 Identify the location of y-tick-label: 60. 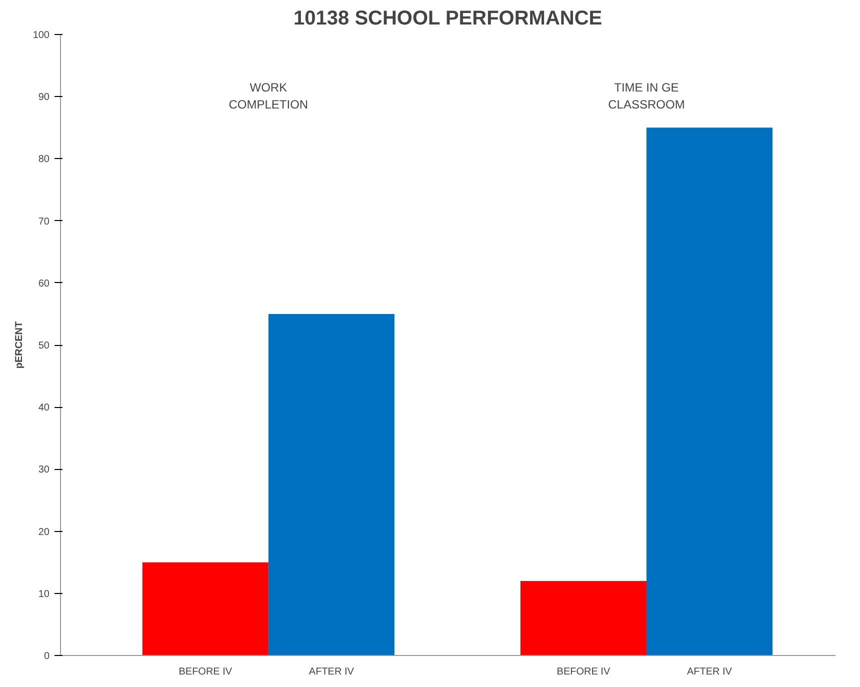
(44, 284).